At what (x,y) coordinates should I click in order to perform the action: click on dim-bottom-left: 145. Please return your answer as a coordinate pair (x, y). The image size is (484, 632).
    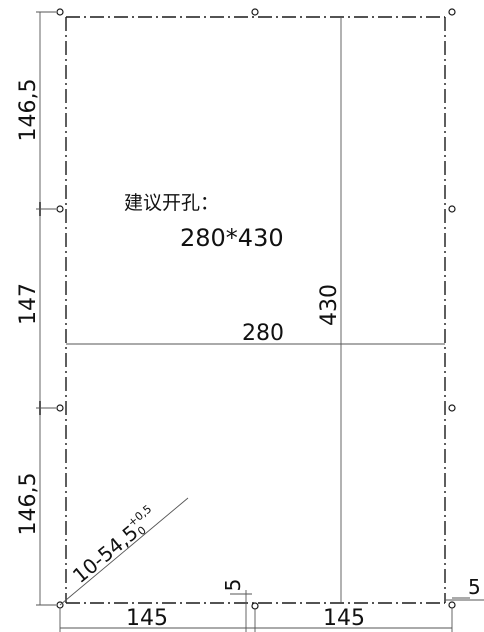
    Looking at the image, I should click on (147, 618).